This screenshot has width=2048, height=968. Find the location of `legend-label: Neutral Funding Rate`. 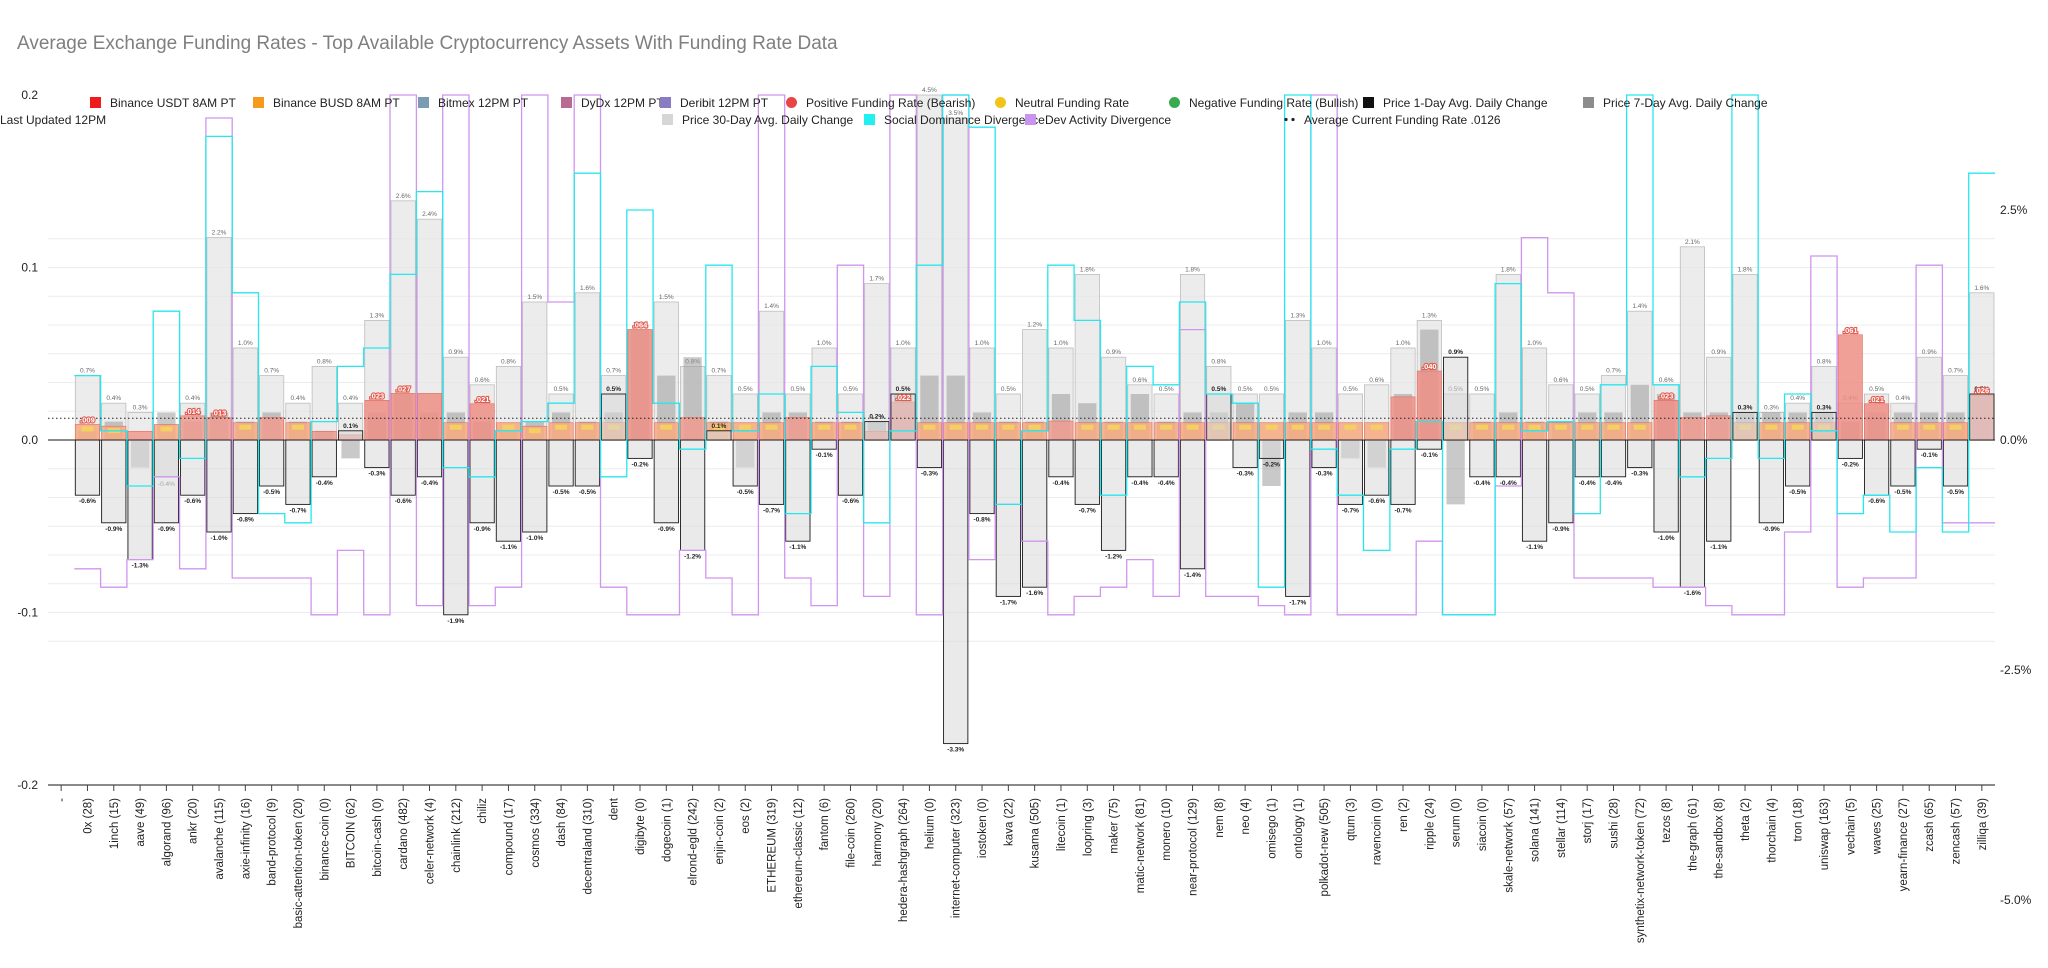

legend-label: Neutral Funding Rate is located at coordinates (1072, 103).